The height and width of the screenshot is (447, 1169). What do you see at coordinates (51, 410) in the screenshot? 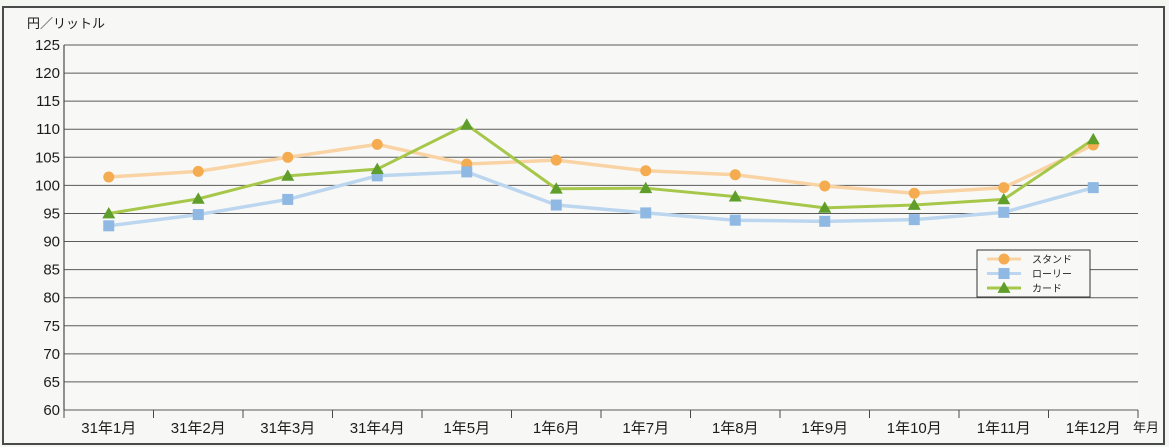
I see `y-tick-label: 60` at bounding box center [51, 410].